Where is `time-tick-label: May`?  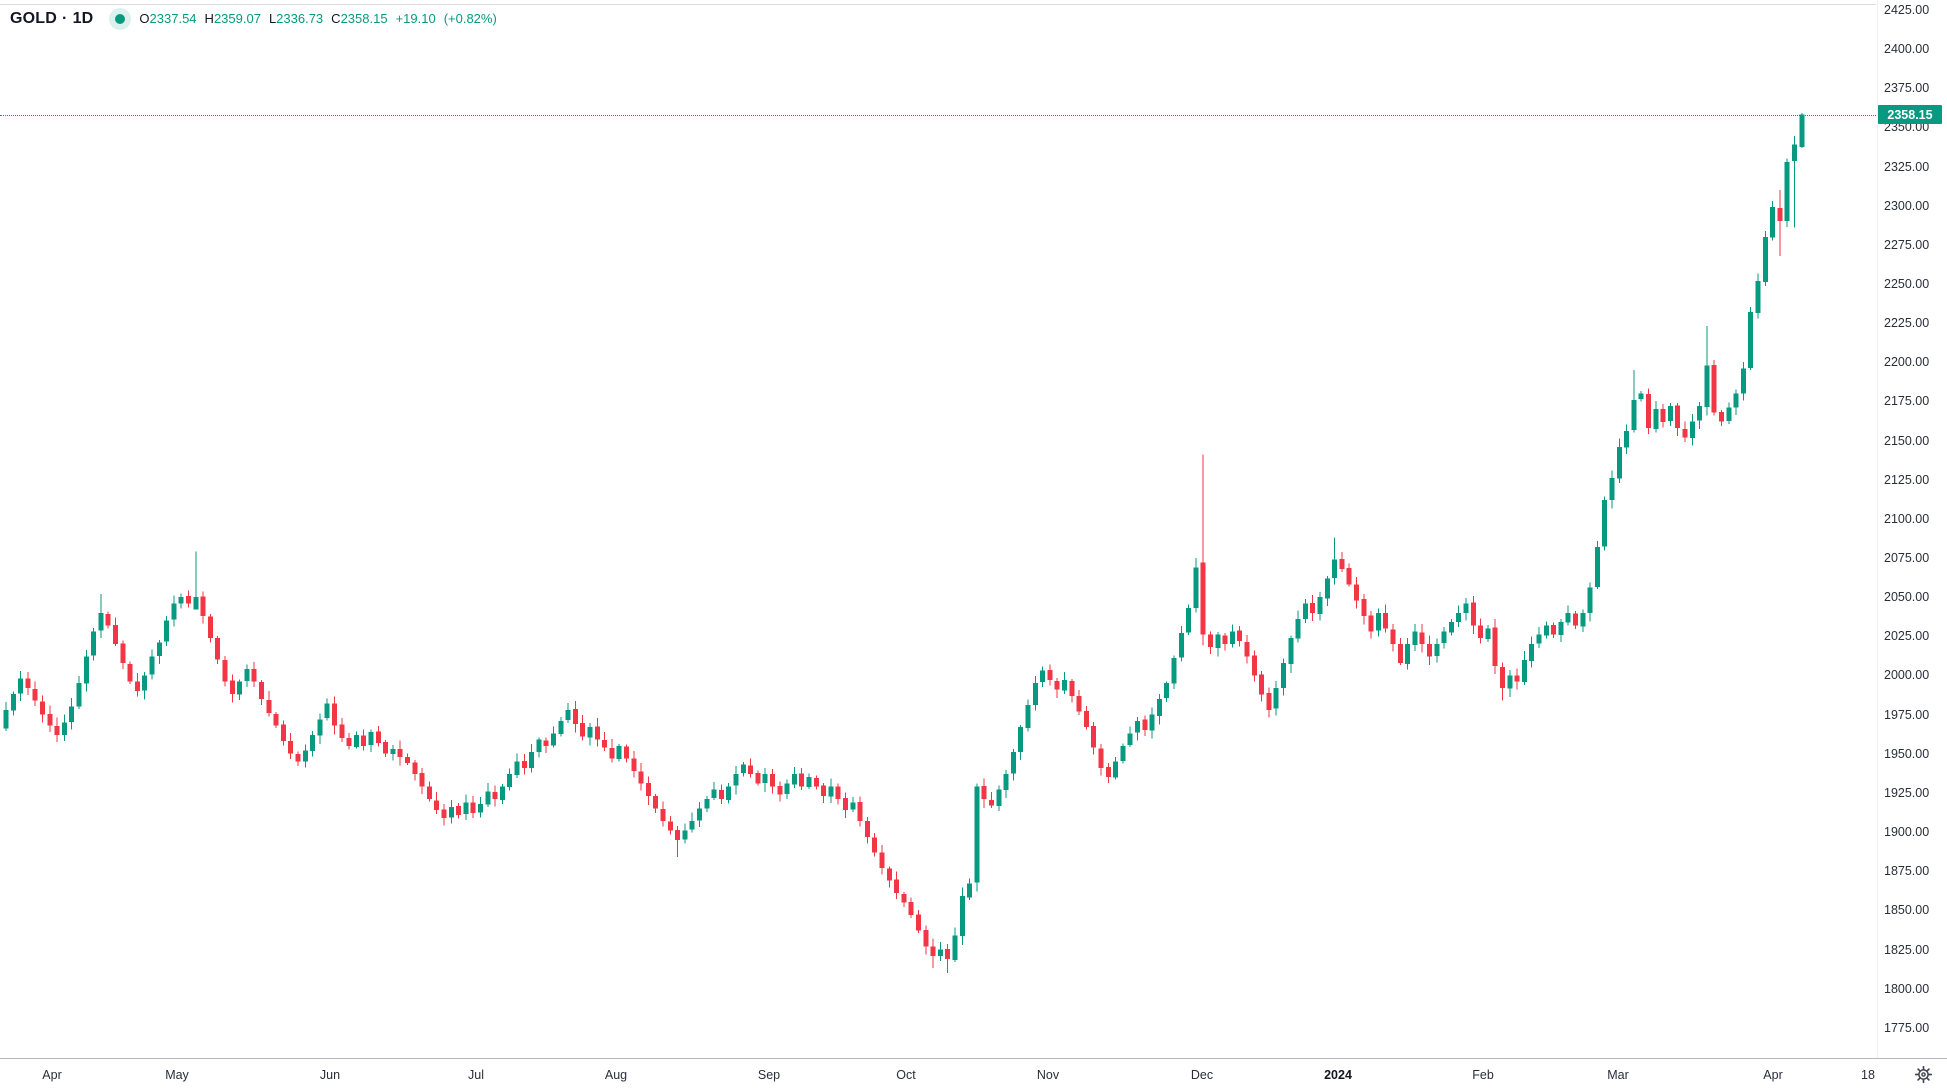 time-tick-label: May is located at coordinates (177, 1074).